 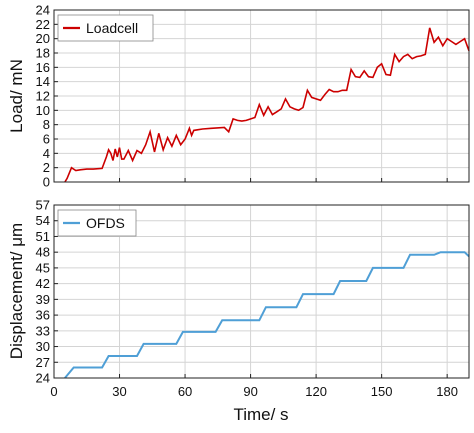 What do you see at coordinates (43, 378) in the screenshot?
I see `displacement-y-tick-label: 24` at bounding box center [43, 378].